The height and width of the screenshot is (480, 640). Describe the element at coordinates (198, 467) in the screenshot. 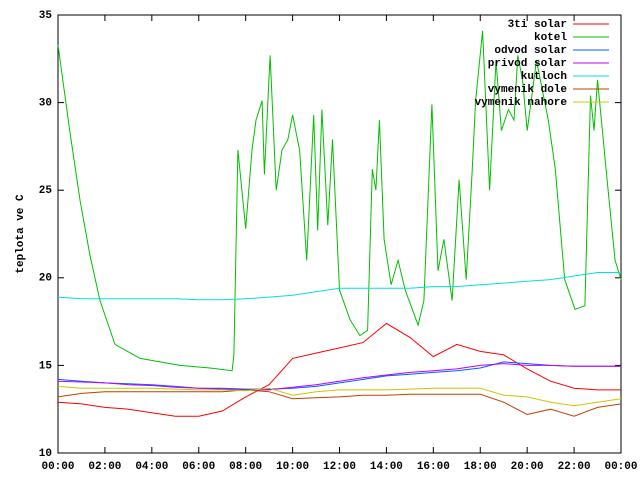

I see `x-tick-label: 06:00` at that location.